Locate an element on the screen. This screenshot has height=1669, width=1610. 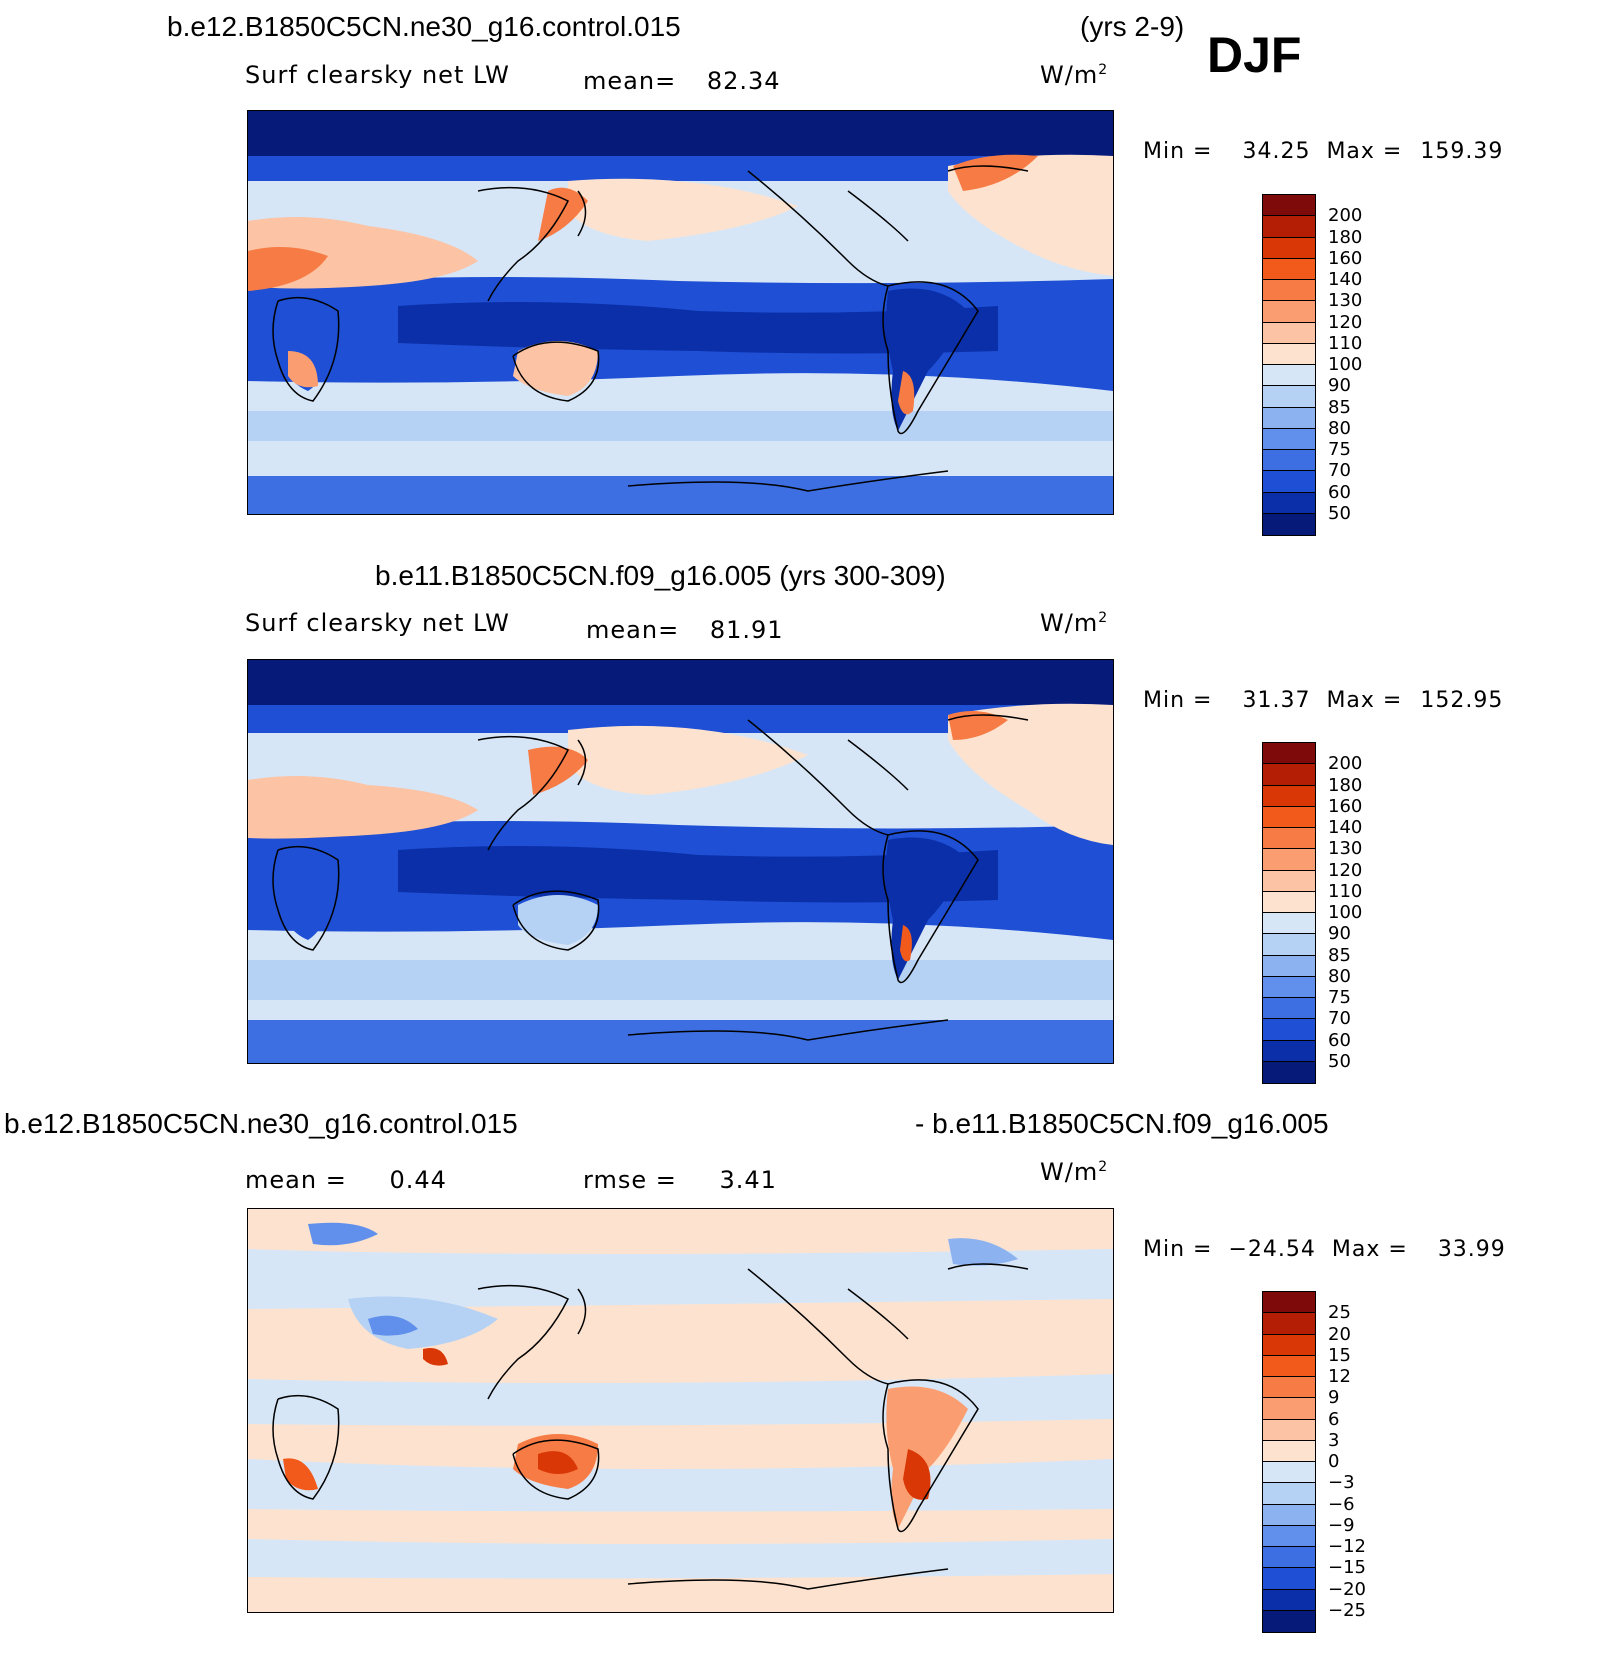
colorbar-level-label: −15 is located at coordinates (1347, 1568).